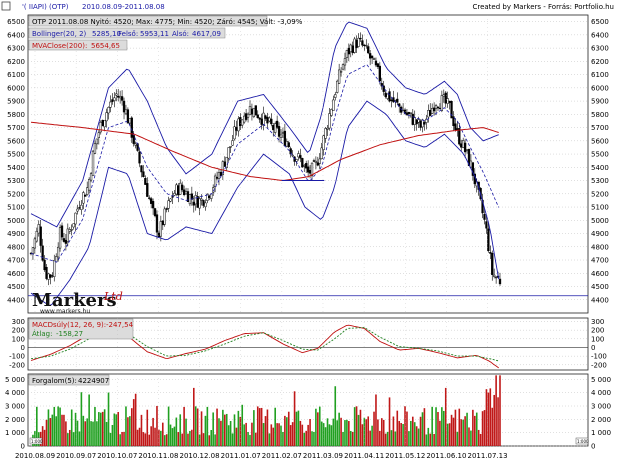 The height and width of the screenshot is (463, 620). I want to click on macd-tick-left: 0, so click(23, 348).